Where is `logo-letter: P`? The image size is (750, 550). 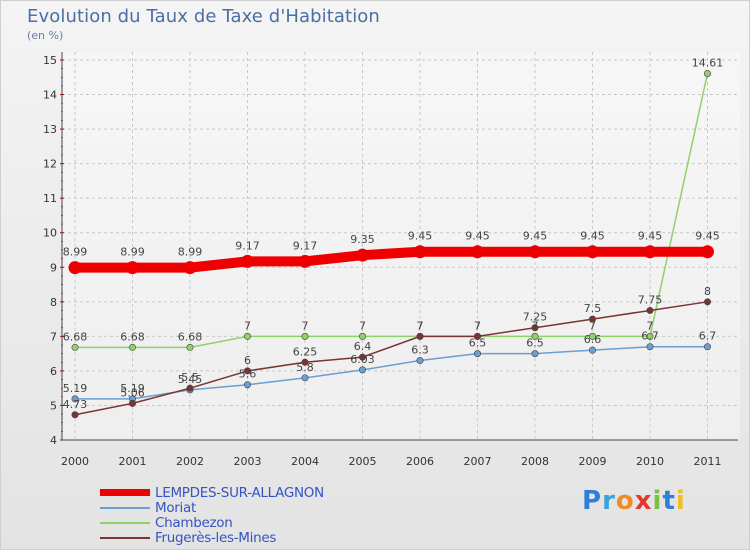 logo-letter: P is located at coordinates (592, 501).